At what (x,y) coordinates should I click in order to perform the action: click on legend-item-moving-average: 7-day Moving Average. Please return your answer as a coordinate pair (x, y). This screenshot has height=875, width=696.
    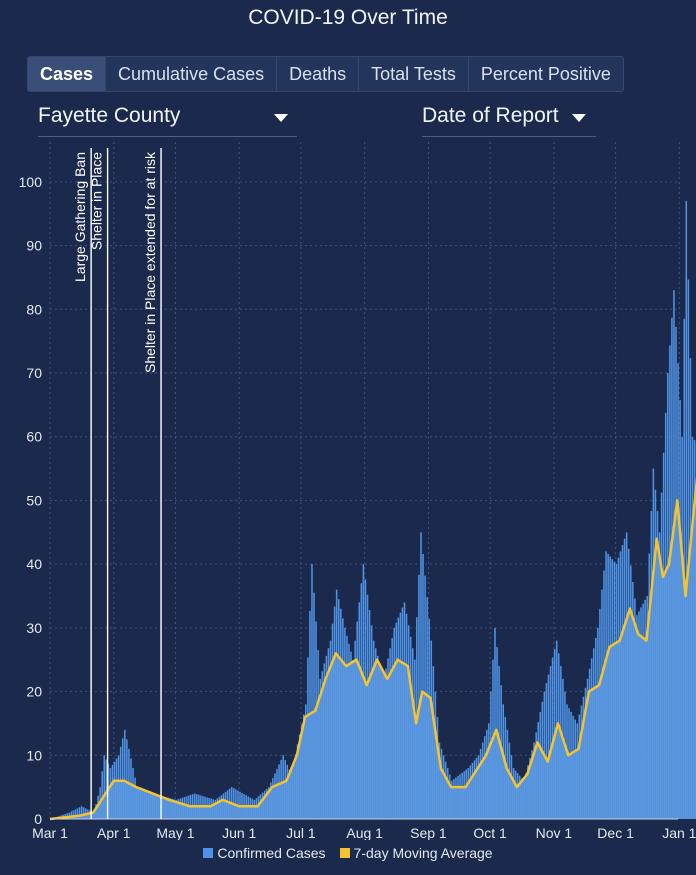
    Looking at the image, I should click on (416, 853).